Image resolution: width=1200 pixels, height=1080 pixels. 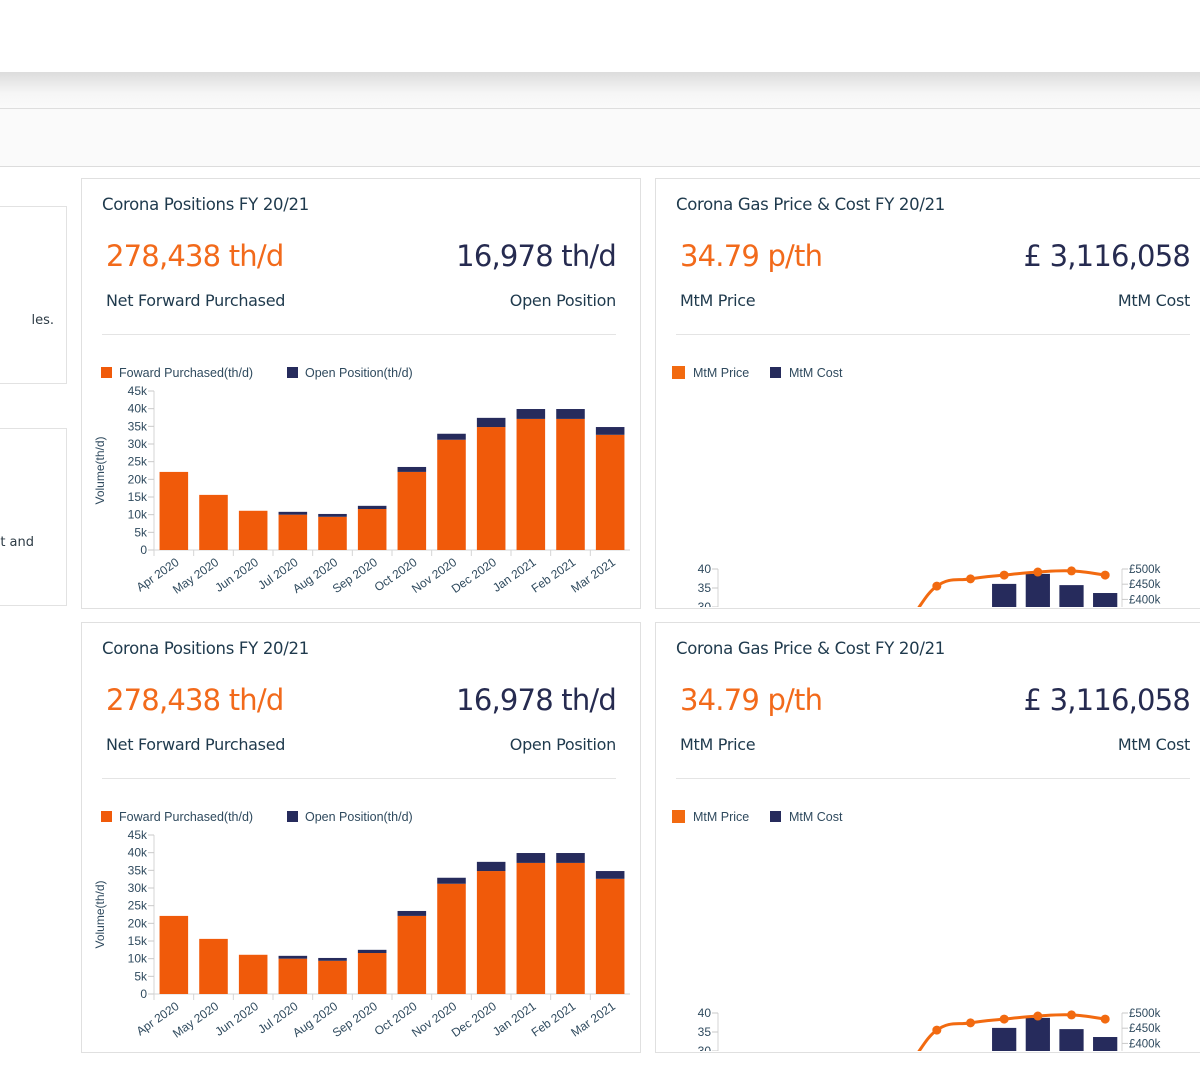 What do you see at coordinates (1145, 1044) in the screenshot?
I see `y-tick-label-right: £400k` at bounding box center [1145, 1044].